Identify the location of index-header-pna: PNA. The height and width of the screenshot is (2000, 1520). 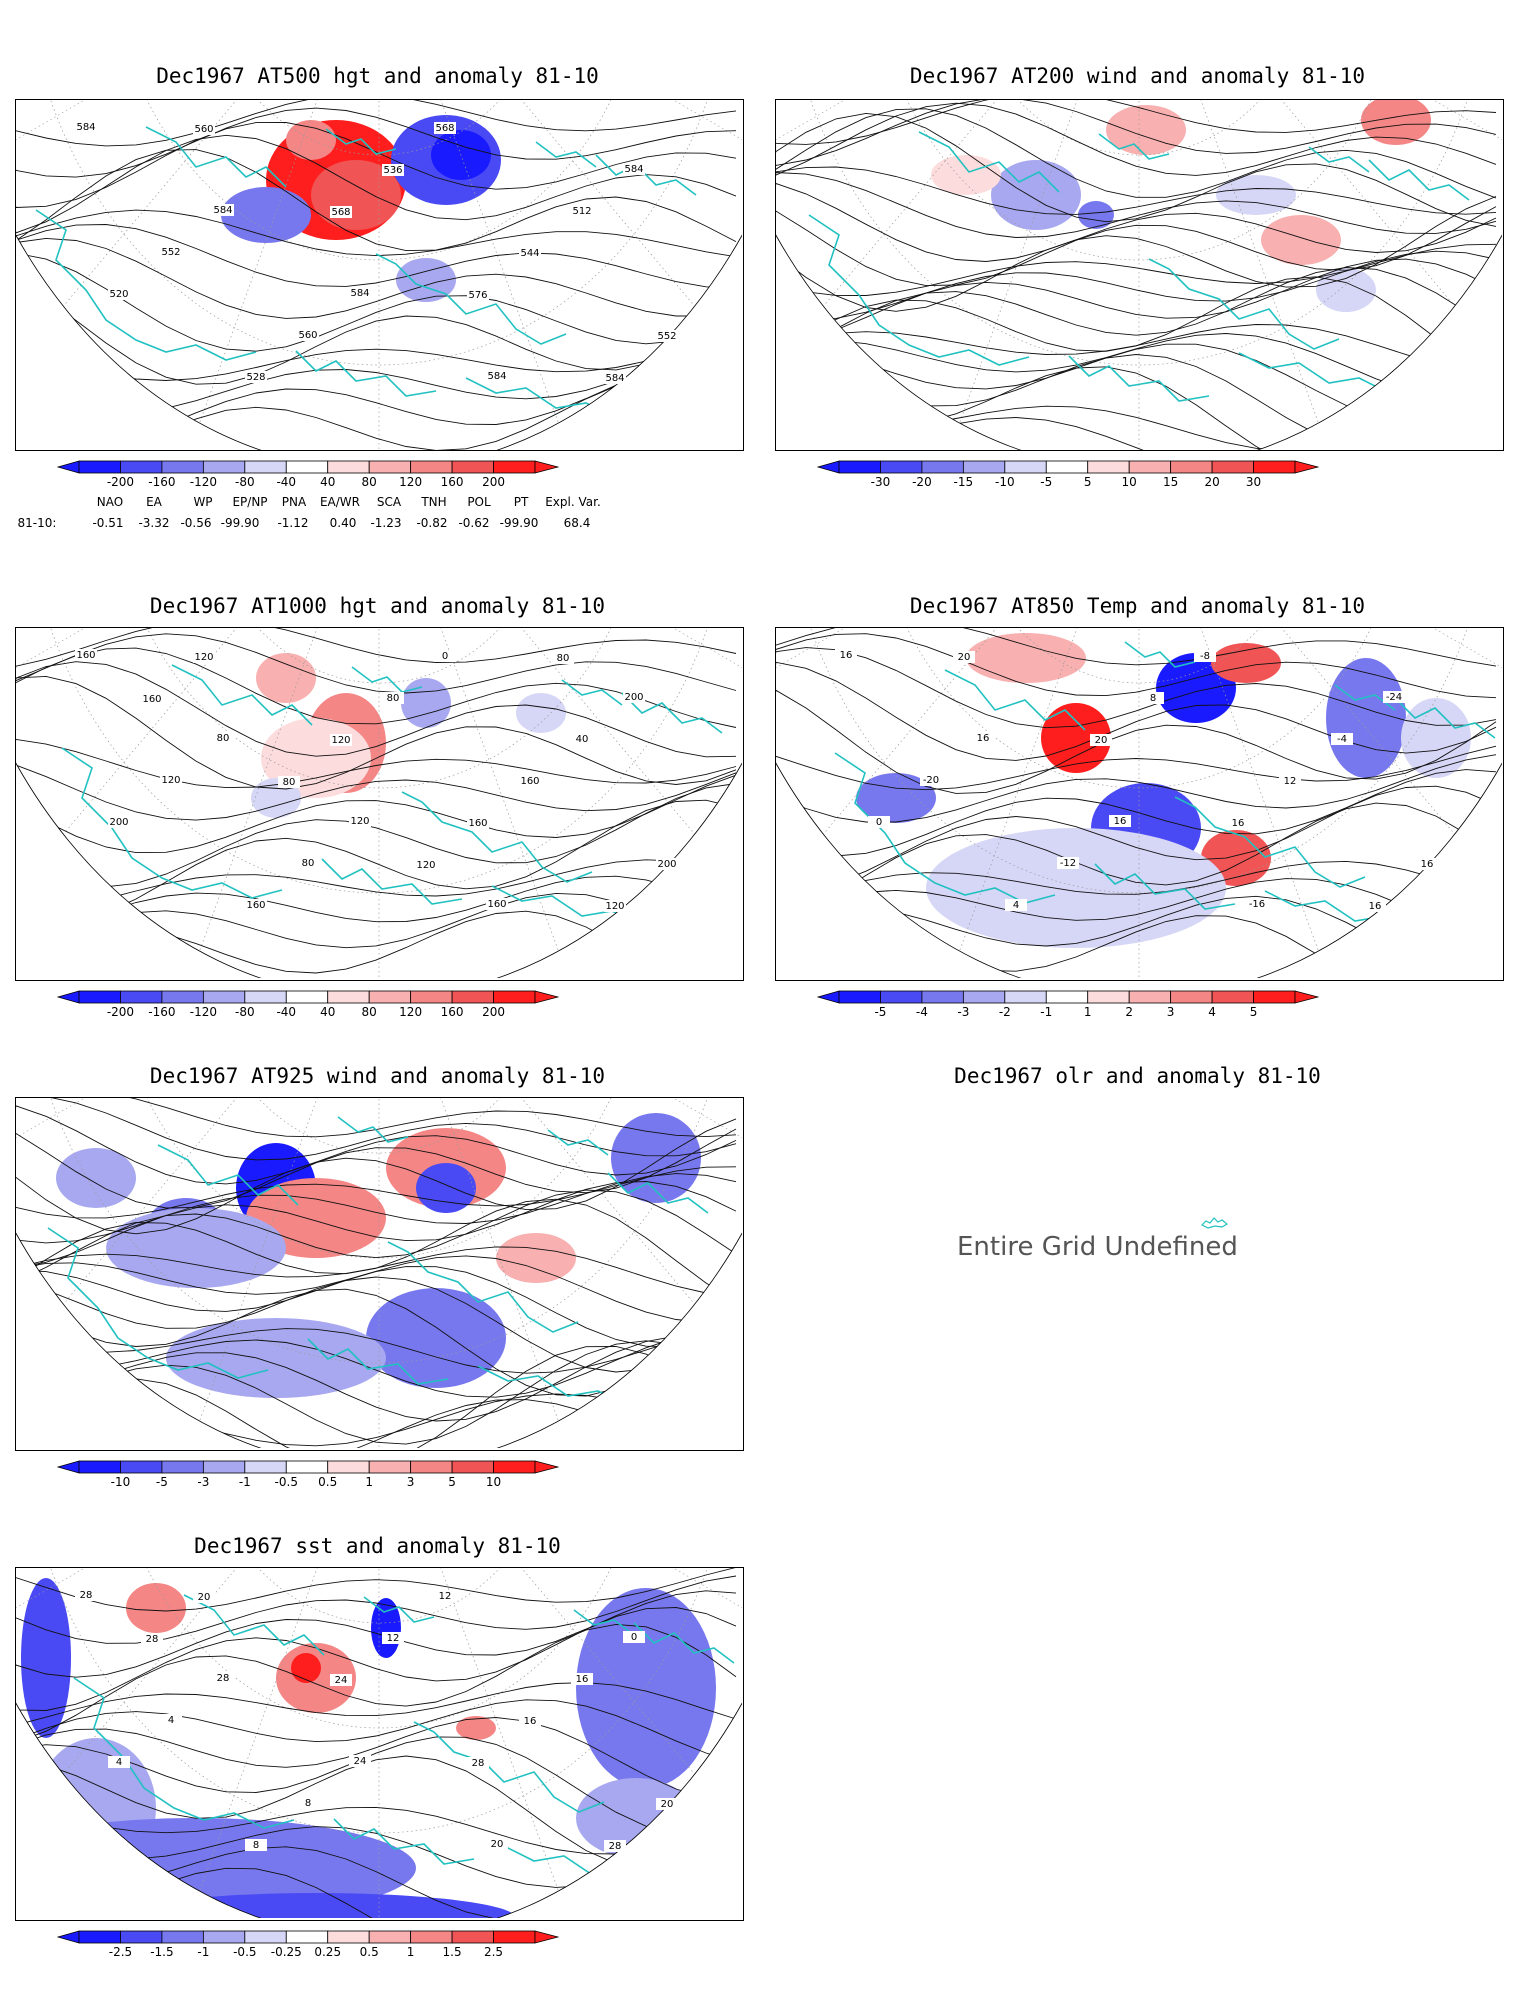
(294, 502).